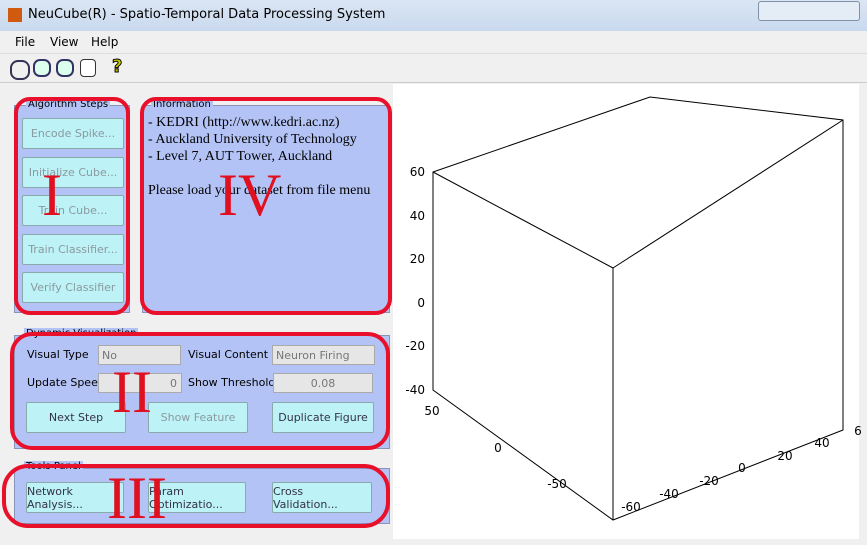 The width and height of the screenshot is (867, 545). Describe the element at coordinates (139, 355) in the screenshot. I see `dropdown: No` at that location.